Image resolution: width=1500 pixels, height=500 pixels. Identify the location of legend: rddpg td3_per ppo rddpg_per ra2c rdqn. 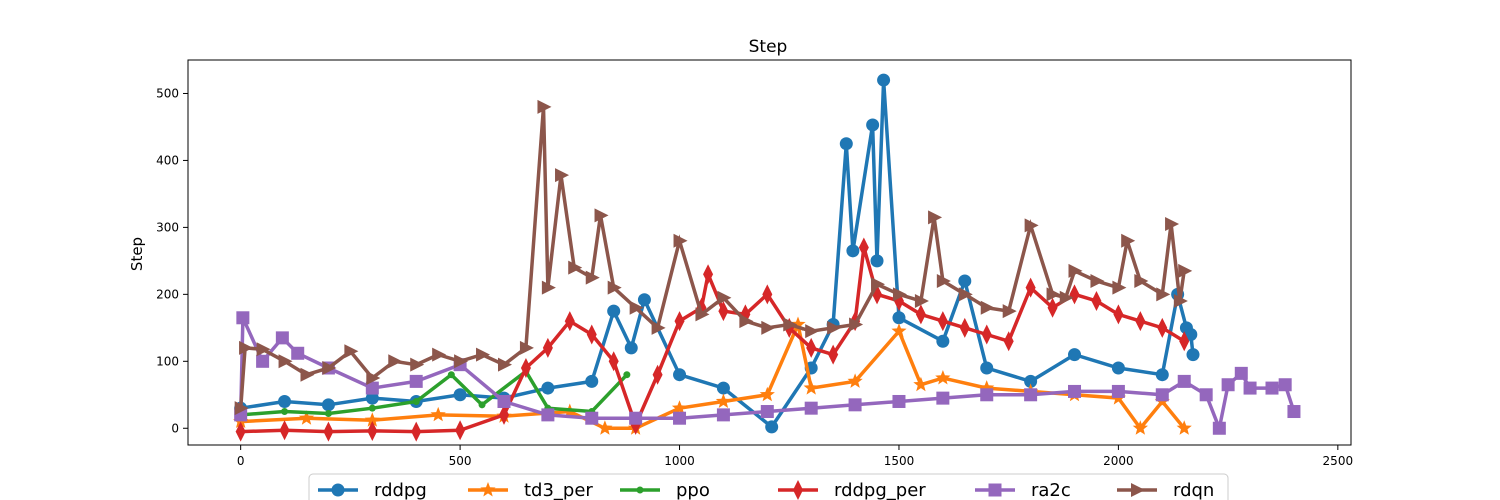
(768, 486).